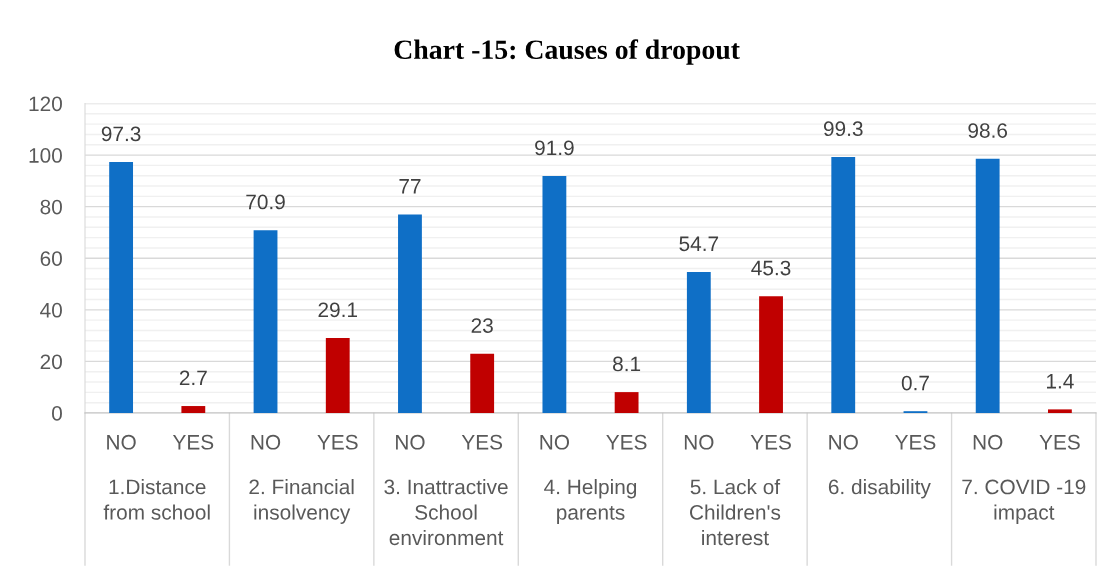 This screenshot has height=571, width=1111. What do you see at coordinates (567, 52) in the screenshot?
I see `chart-title: Chart -15: Causes of dropout` at bounding box center [567, 52].